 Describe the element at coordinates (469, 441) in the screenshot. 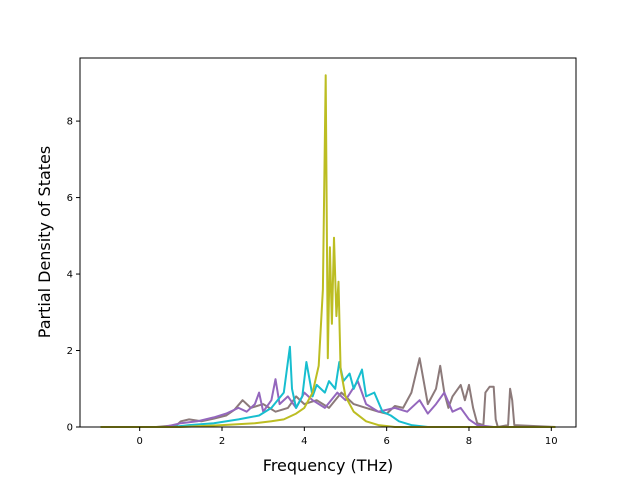

I see `x-tick-label: 8` at that location.